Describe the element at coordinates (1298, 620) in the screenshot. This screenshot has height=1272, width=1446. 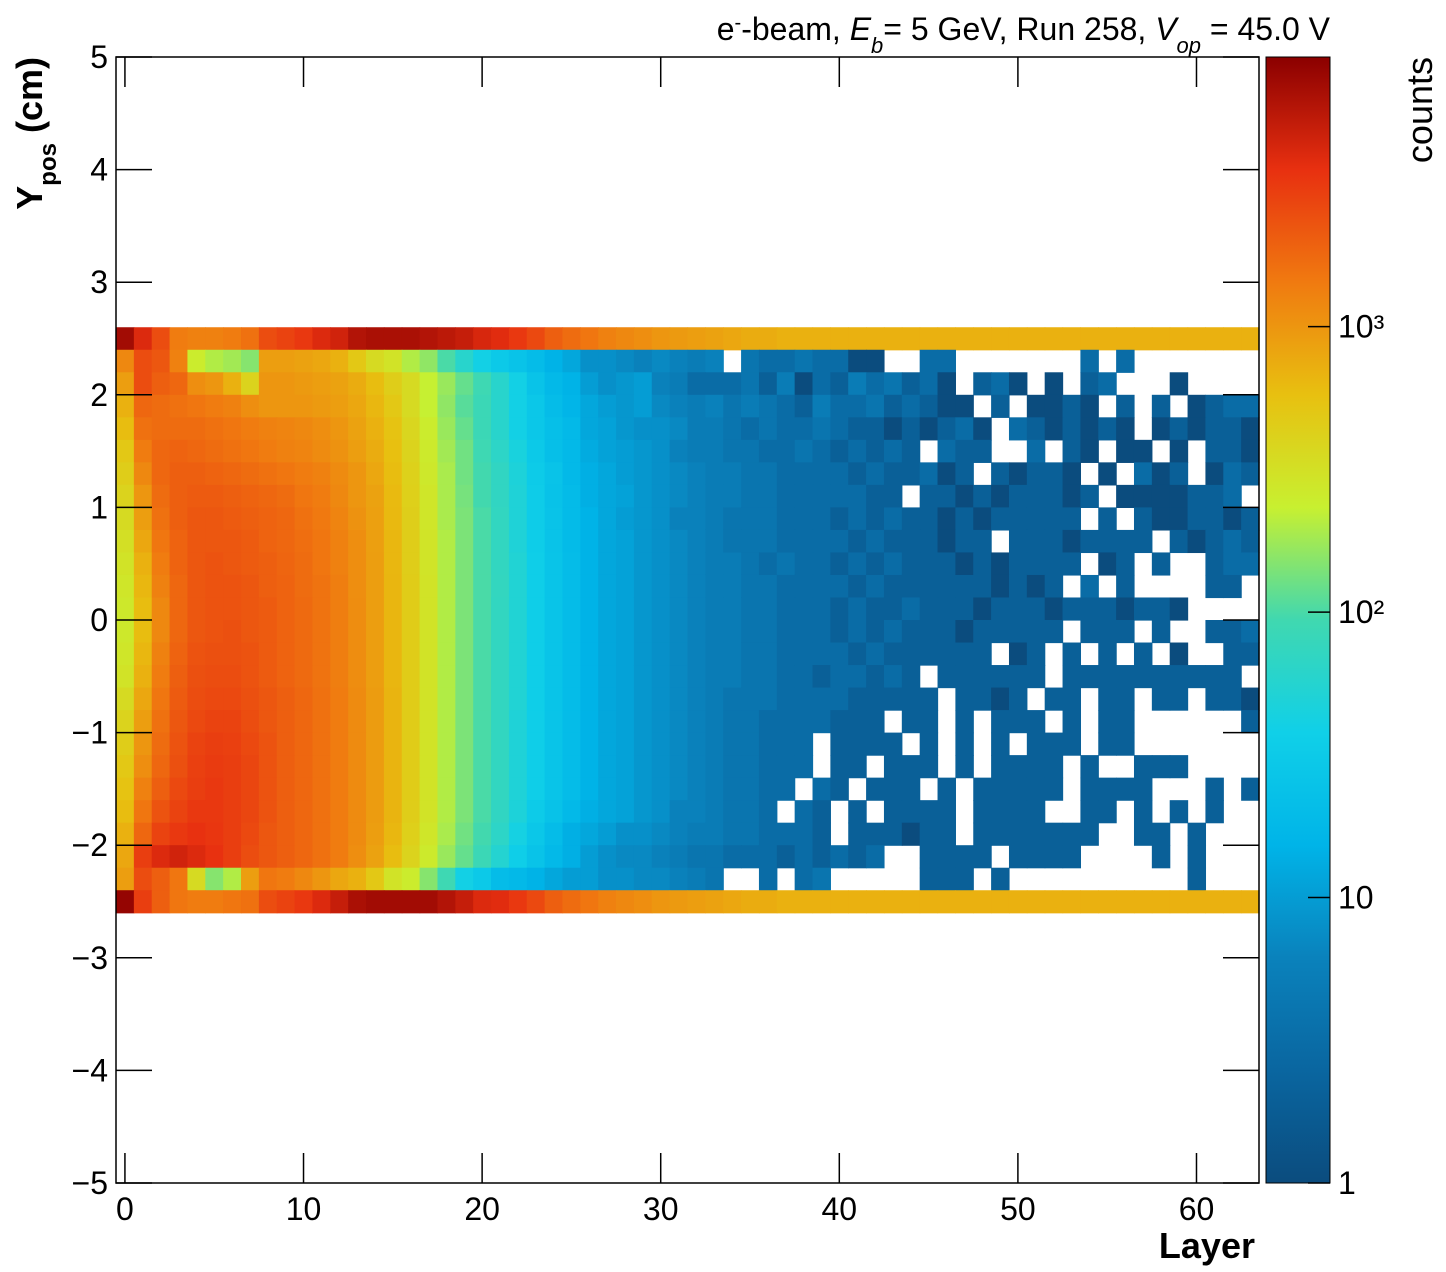
I see `colorbar` at that location.